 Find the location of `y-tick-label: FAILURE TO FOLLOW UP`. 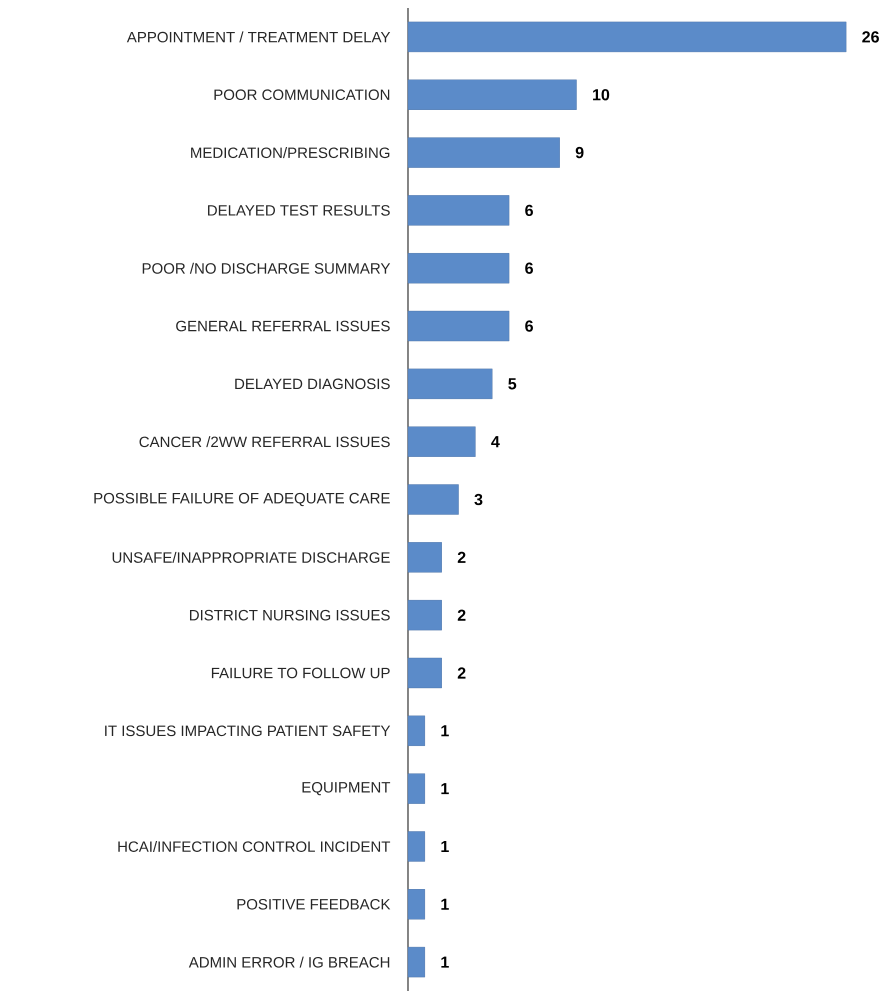

y-tick-label: FAILURE TO FOLLOW UP is located at coordinates (301, 673).